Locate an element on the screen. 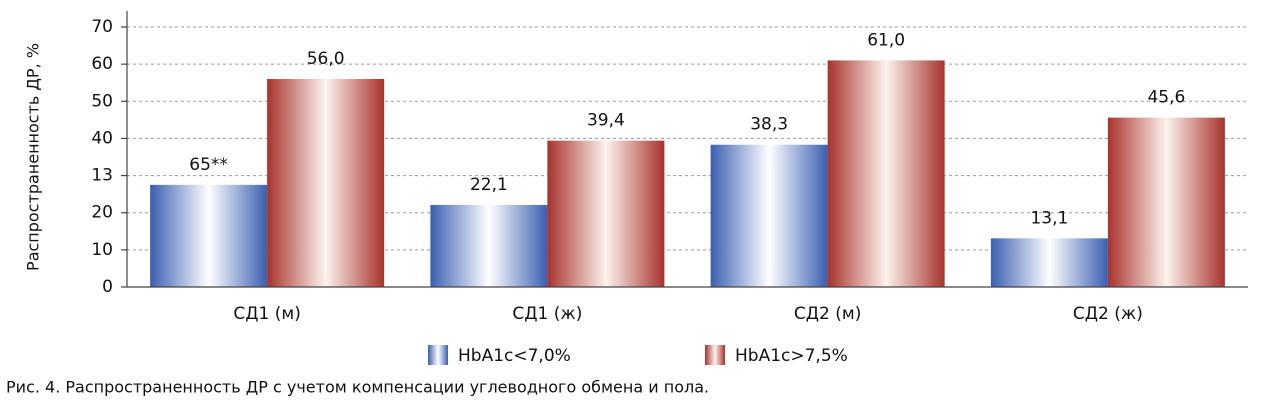 Image resolution: width=1278 pixels, height=418 pixels. y-tick-label: 50 is located at coordinates (102, 101).